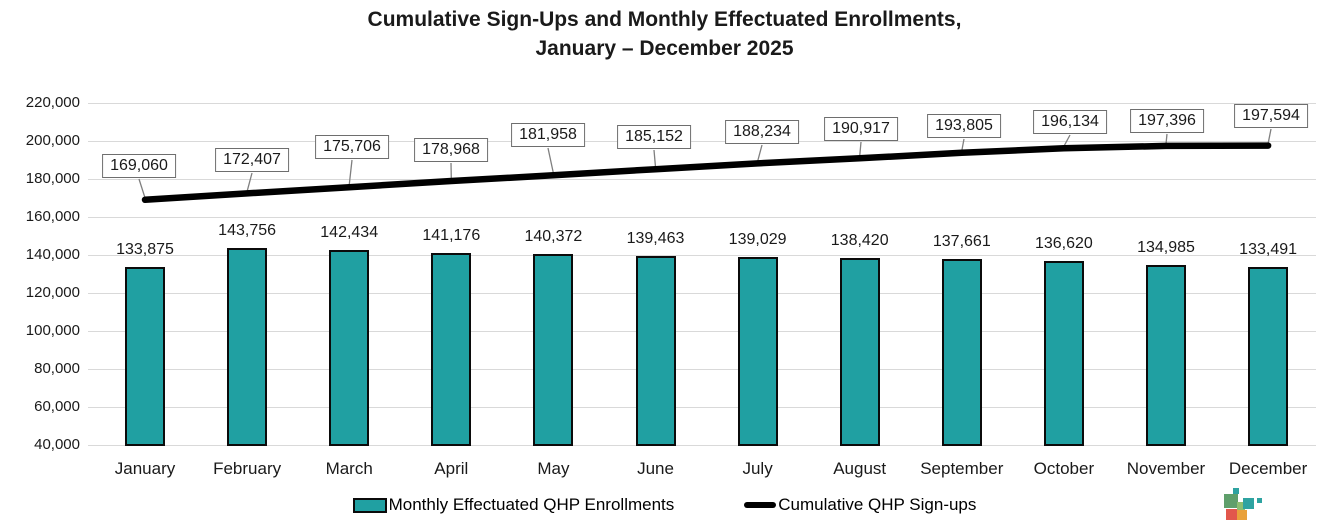 This screenshot has height=524, width=1329. What do you see at coordinates (757, 468) in the screenshot?
I see `x-axis-label-july: July` at bounding box center [757, 468].